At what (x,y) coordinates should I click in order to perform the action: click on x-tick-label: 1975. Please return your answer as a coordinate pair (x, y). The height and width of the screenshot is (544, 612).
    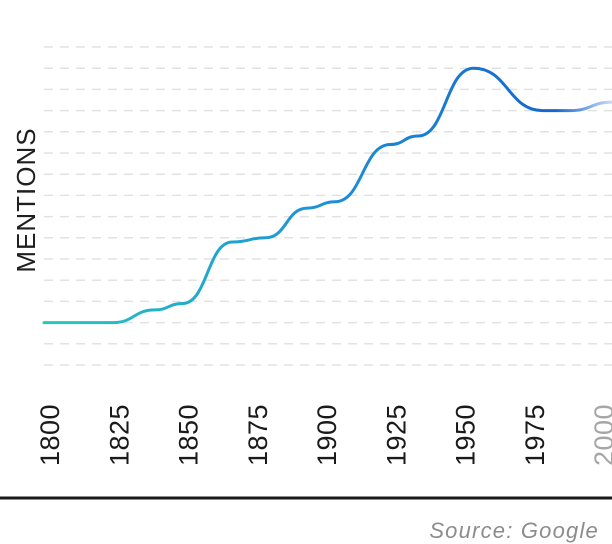
    Looking at the image, I should click on (535, 435).